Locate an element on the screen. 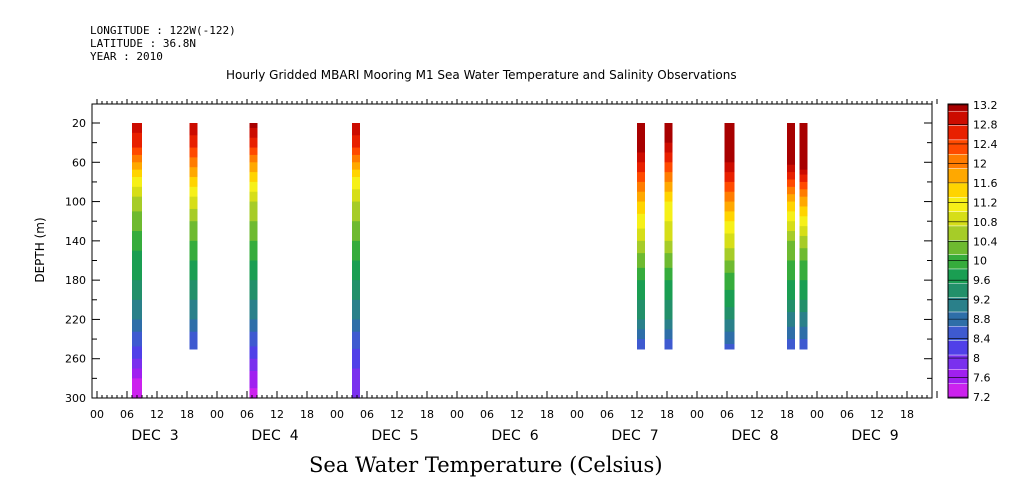 The width and height of the screenshot is (1009, 504). colorbar-label: 10.8 is located at coordinates (985, 222).